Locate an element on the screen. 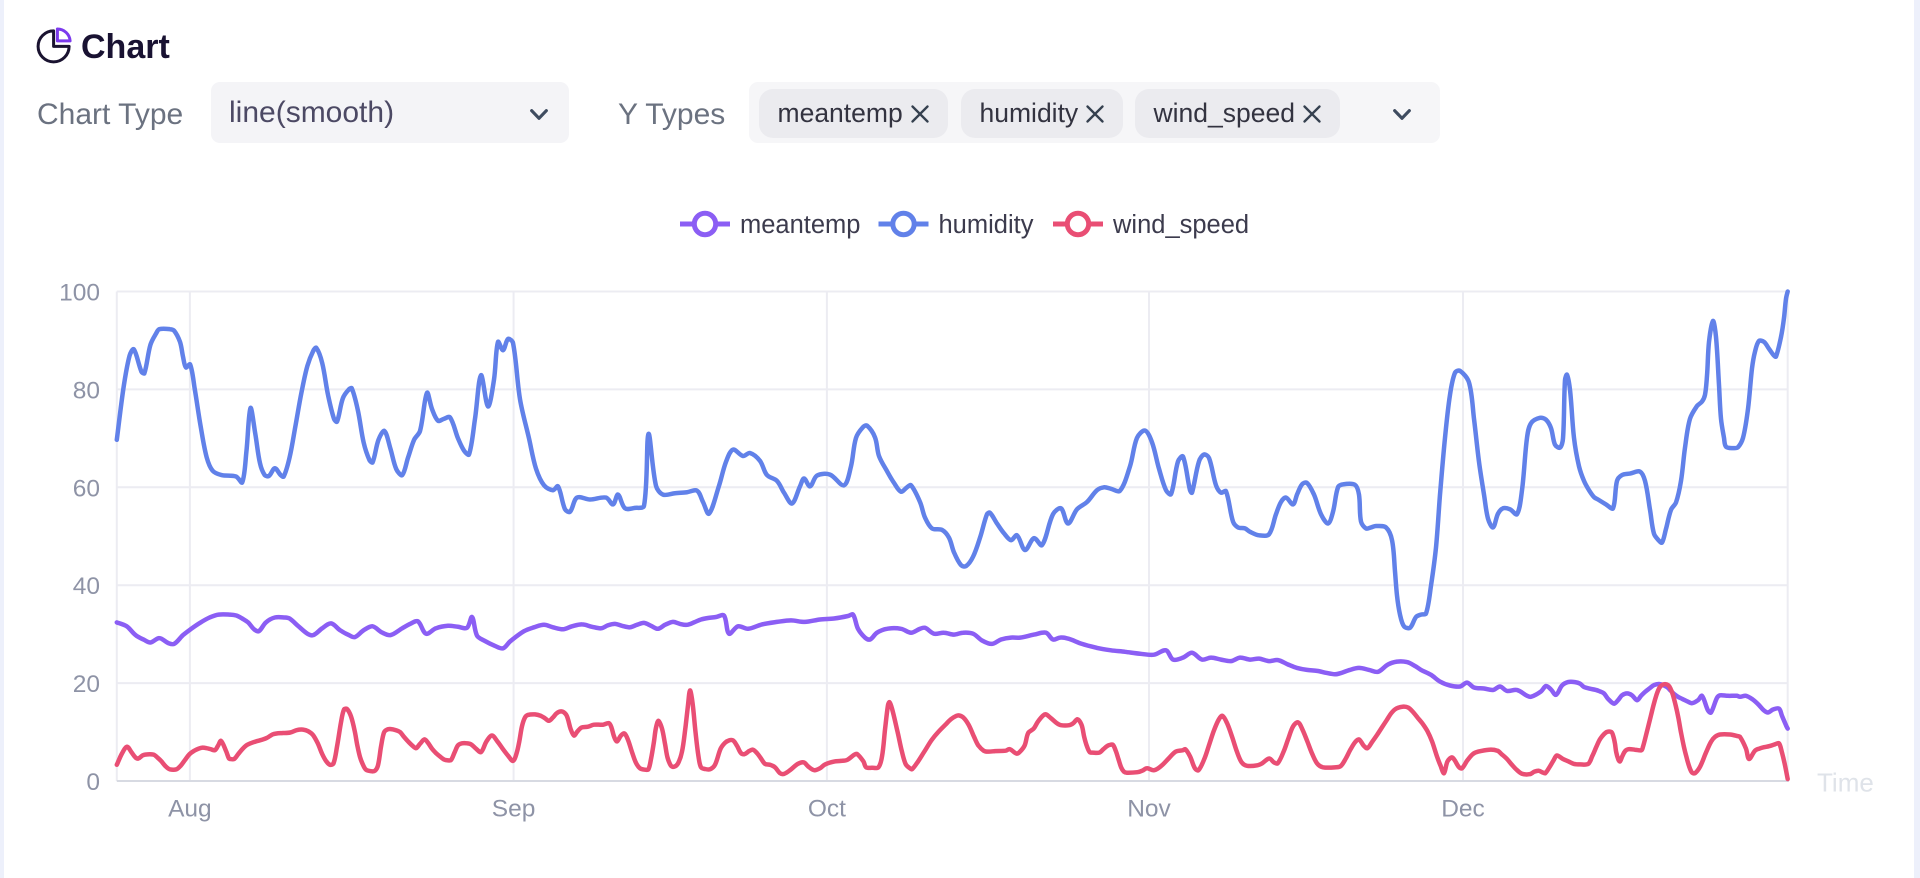  svg-text: 80 is located at coordinates (86, 390).